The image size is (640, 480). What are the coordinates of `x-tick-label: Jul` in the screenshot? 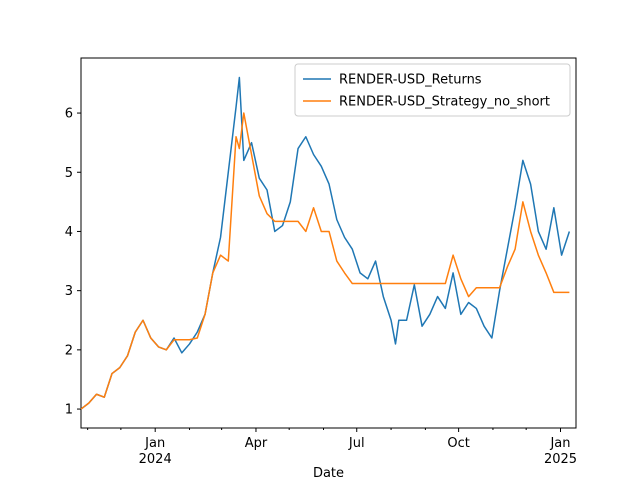 It's located at (356, 443).